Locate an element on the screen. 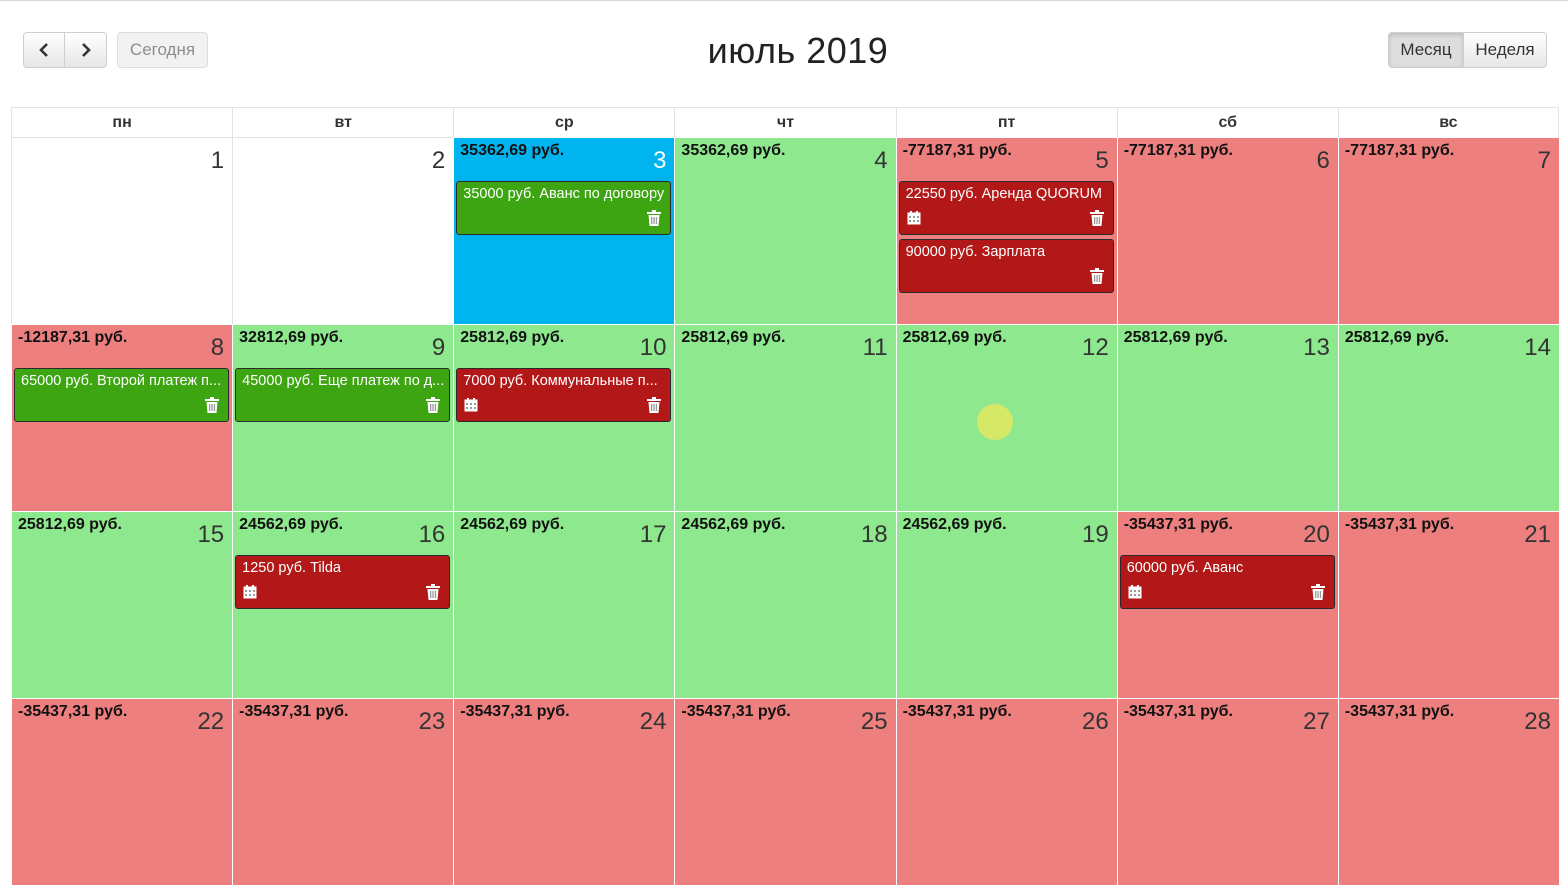  day-number: 12 is located at coordinates (1095, 347).